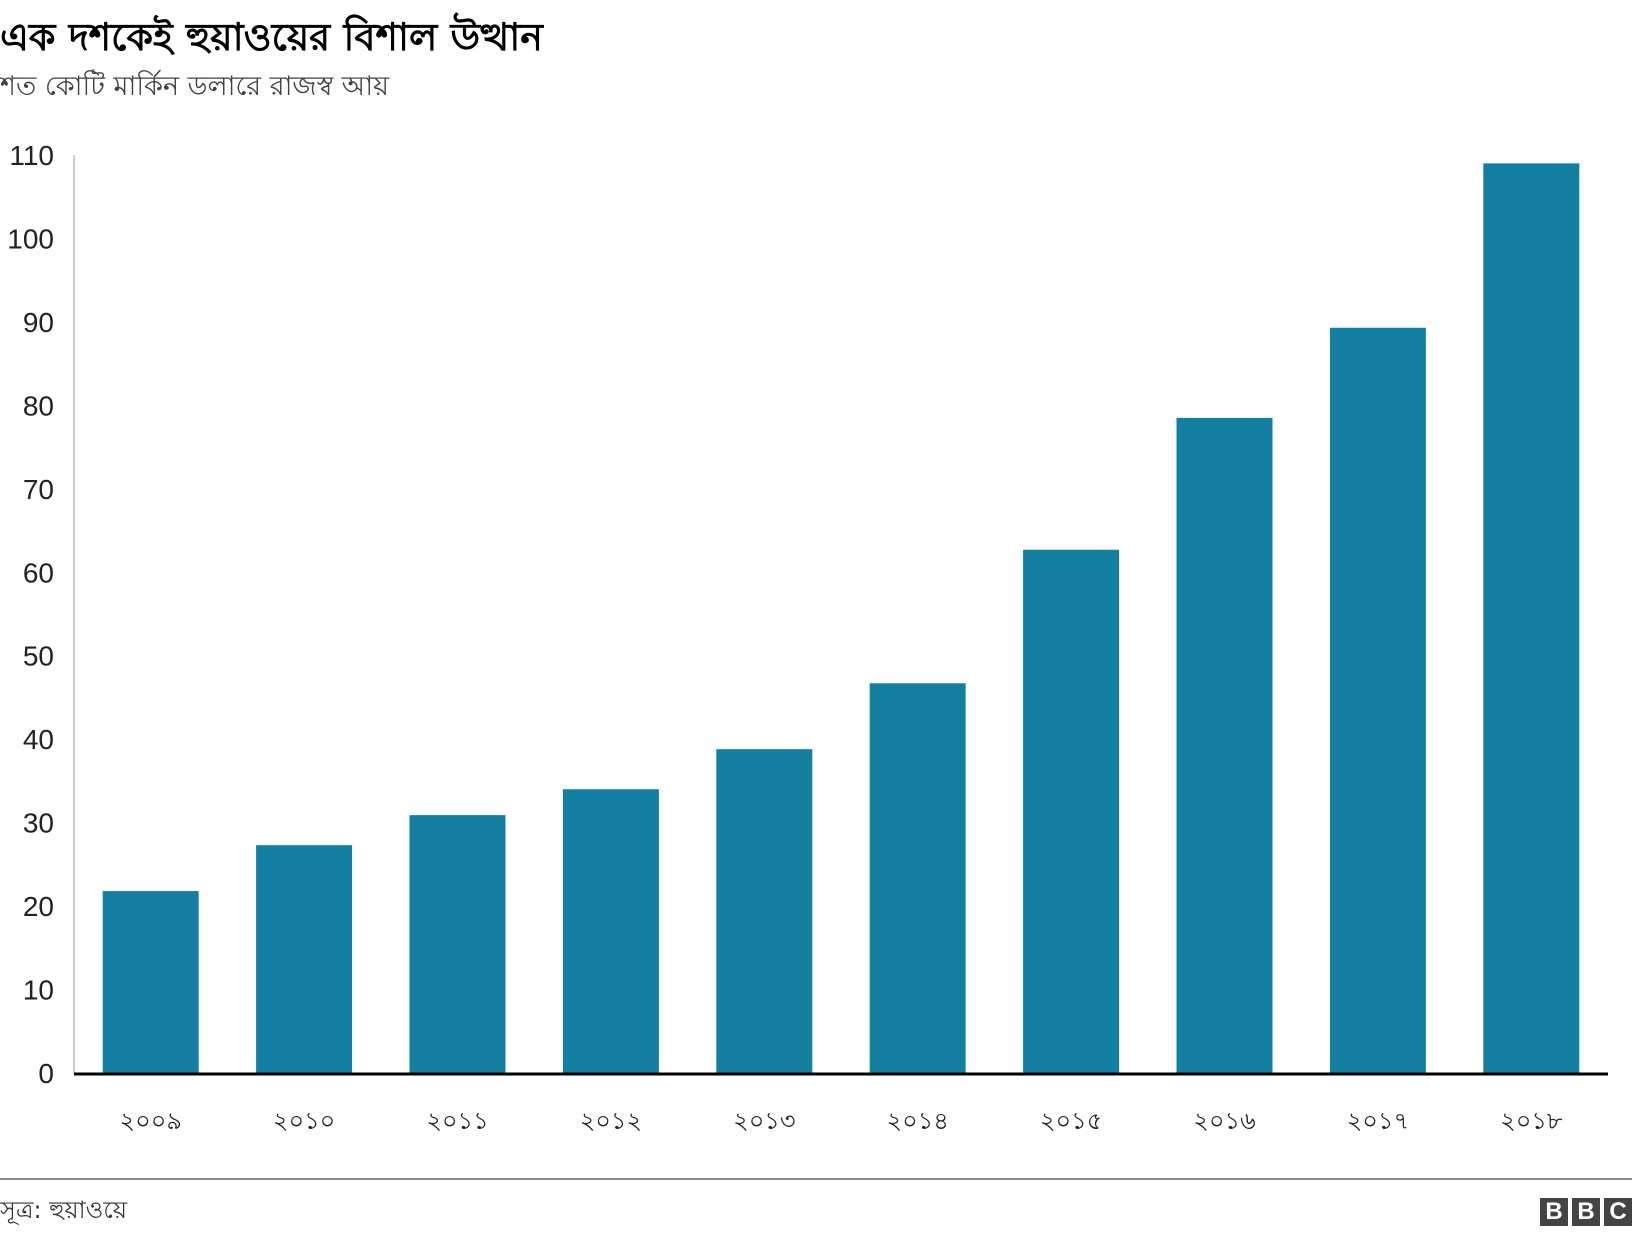 The height and width of the screenshot is (1234, 1632). Describe the element at coordinates (1071, 1121) in the screenshot. I see `x-tick-label: ২০১৫` at that location.